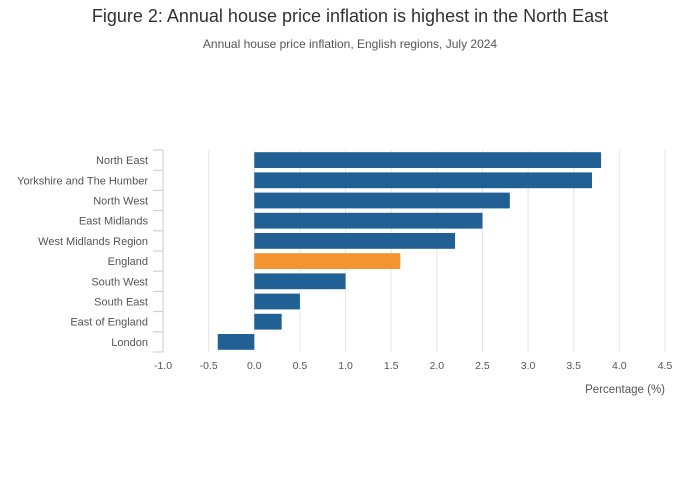 The image size is (700, 502). Describe the element at coordinates (619, 366) in the screenshot. I see `x-tick-label: 4.0` at that location.